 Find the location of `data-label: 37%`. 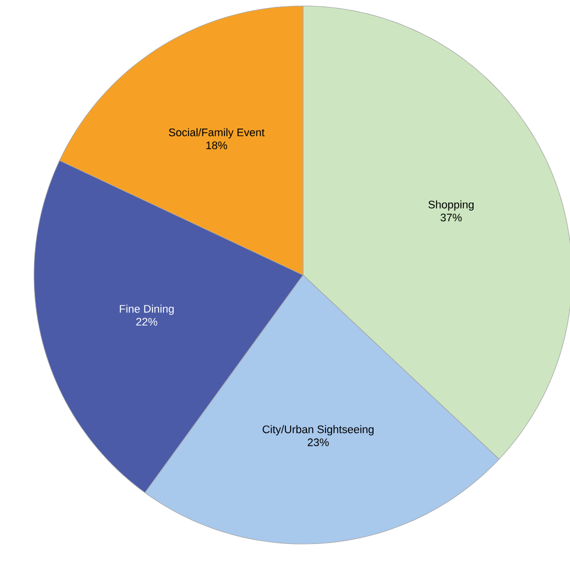

data-label: 37% is located at coordinates (451, 218).